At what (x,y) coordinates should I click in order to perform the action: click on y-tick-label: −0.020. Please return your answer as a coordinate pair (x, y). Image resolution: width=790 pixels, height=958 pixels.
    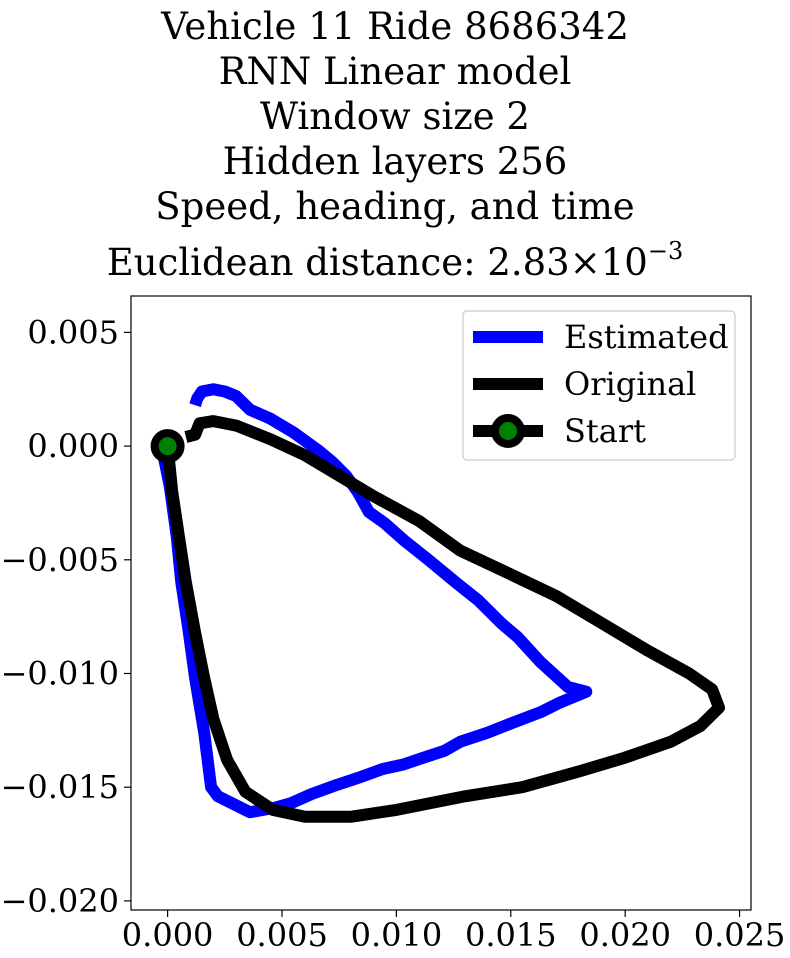
    Looking at the image, I should click on (60, 901).